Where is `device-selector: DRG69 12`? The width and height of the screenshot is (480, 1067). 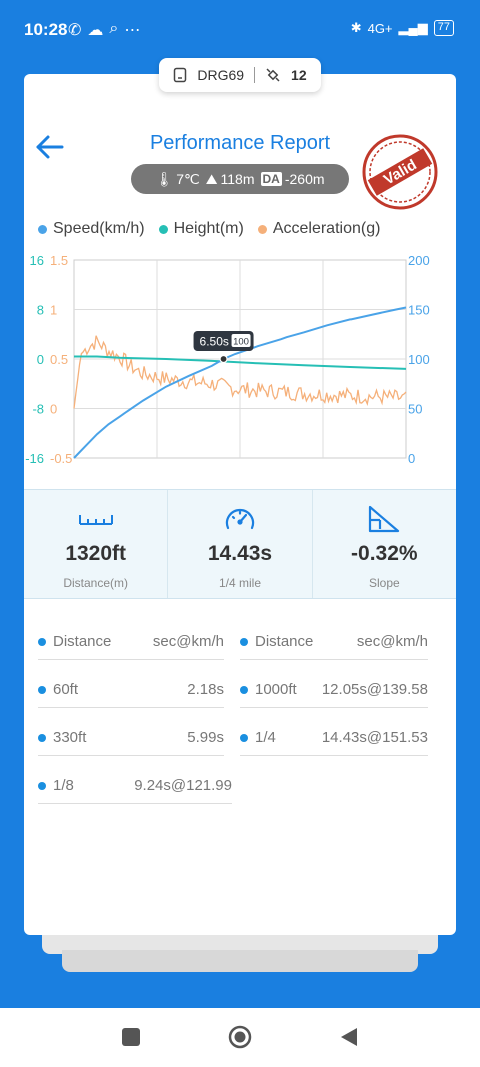 device-selector: DRG69 12 is located at coordinates (240, 75).